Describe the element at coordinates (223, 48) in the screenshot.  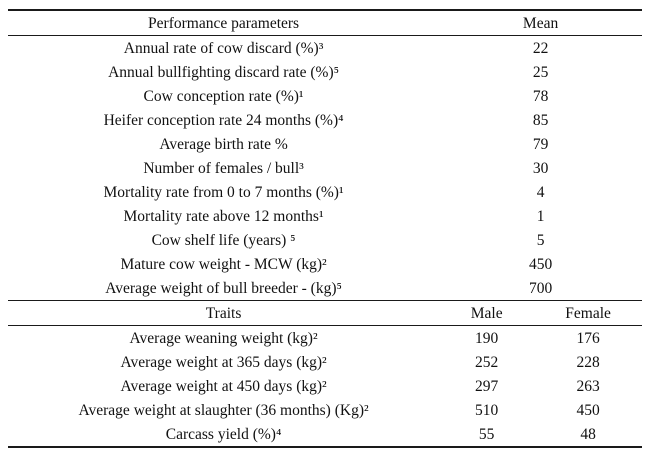
I see `param-label: Annual rate of cow discard (%)³` at that location.